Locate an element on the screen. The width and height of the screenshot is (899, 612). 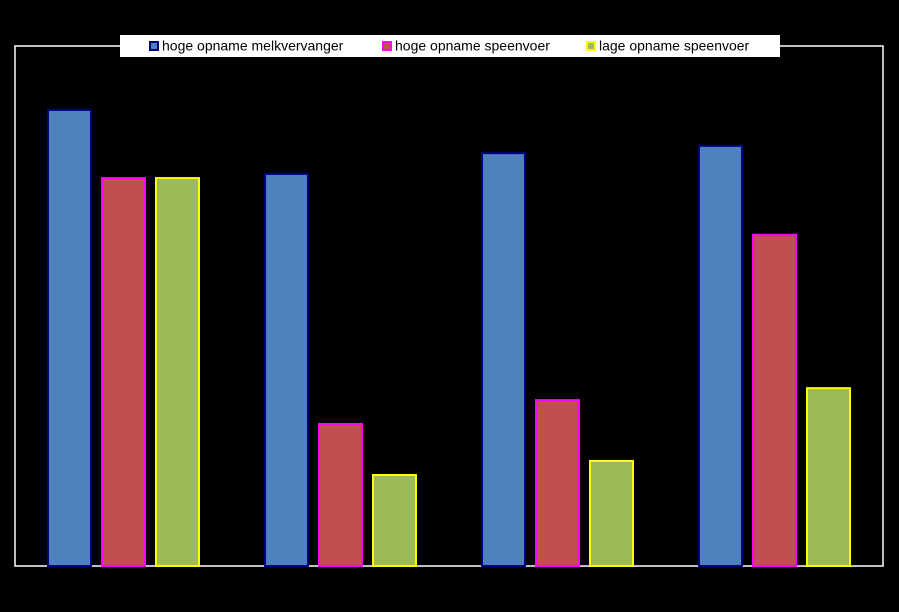
legend-box is located at coordinates (450, 46).